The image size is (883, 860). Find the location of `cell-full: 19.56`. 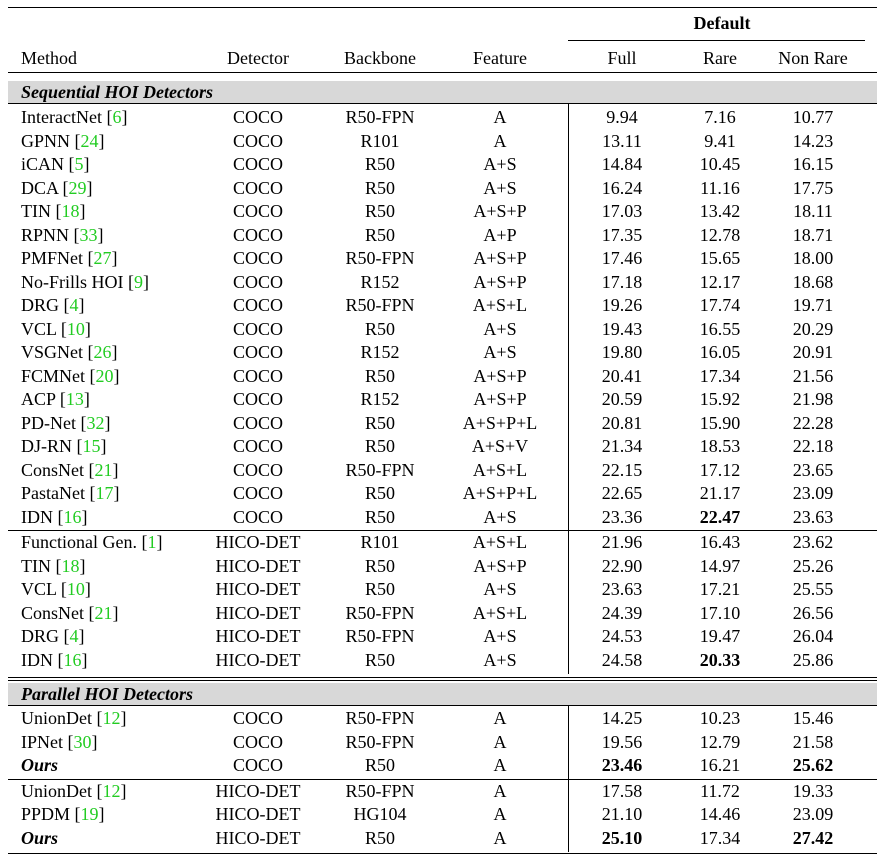

cell-full: 19.56 is located at coordinates (622, 741).